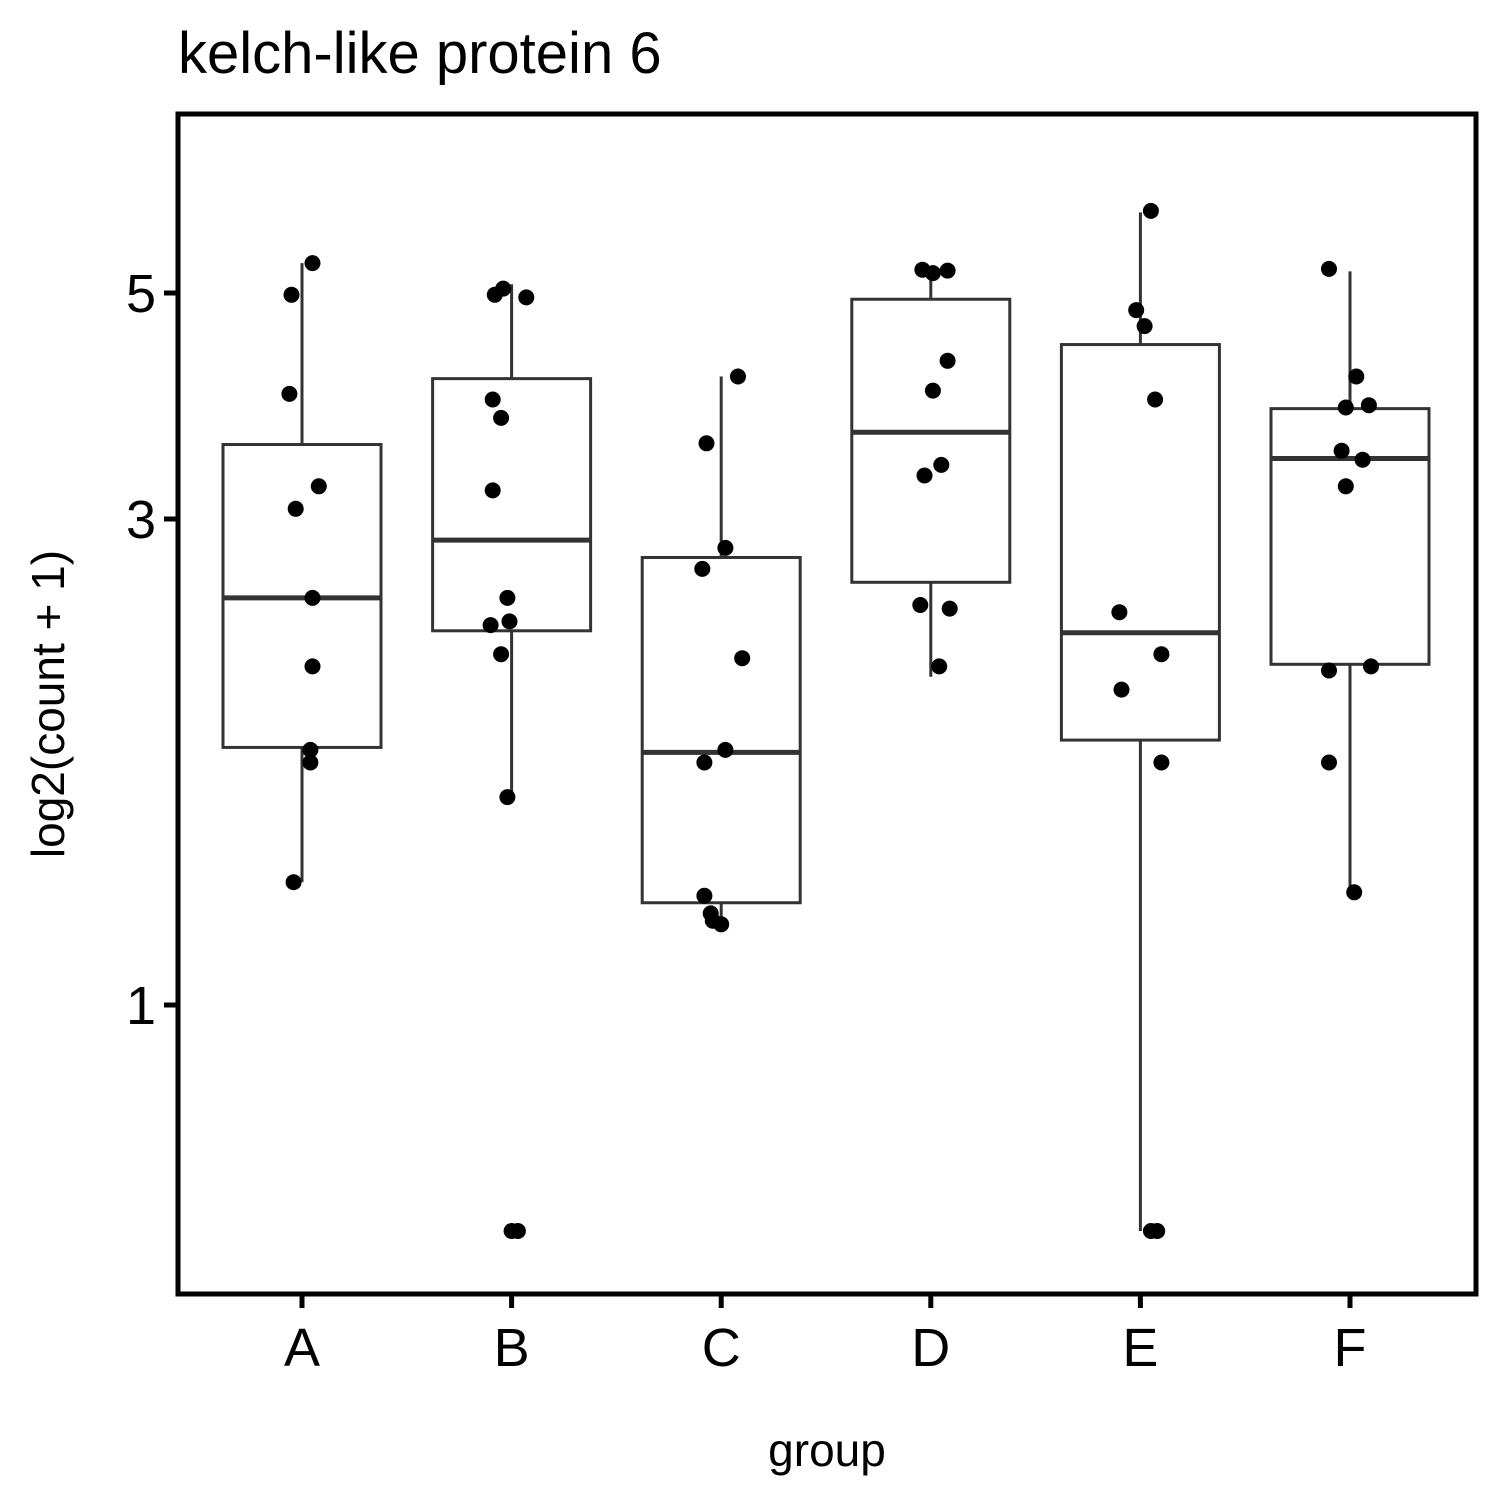  I want to click on box-group-F, so click(1350, 580).